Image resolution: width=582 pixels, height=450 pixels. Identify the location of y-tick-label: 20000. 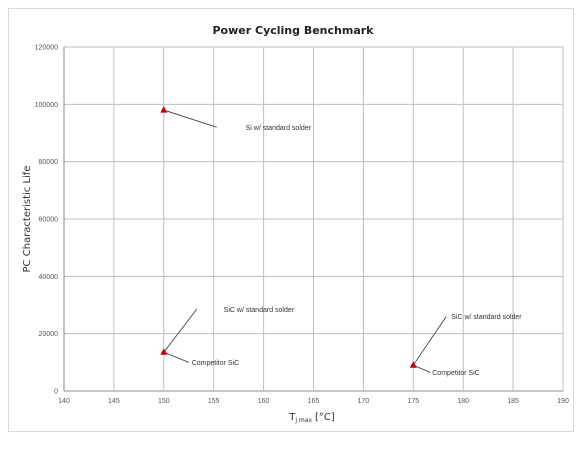
(49, 334).